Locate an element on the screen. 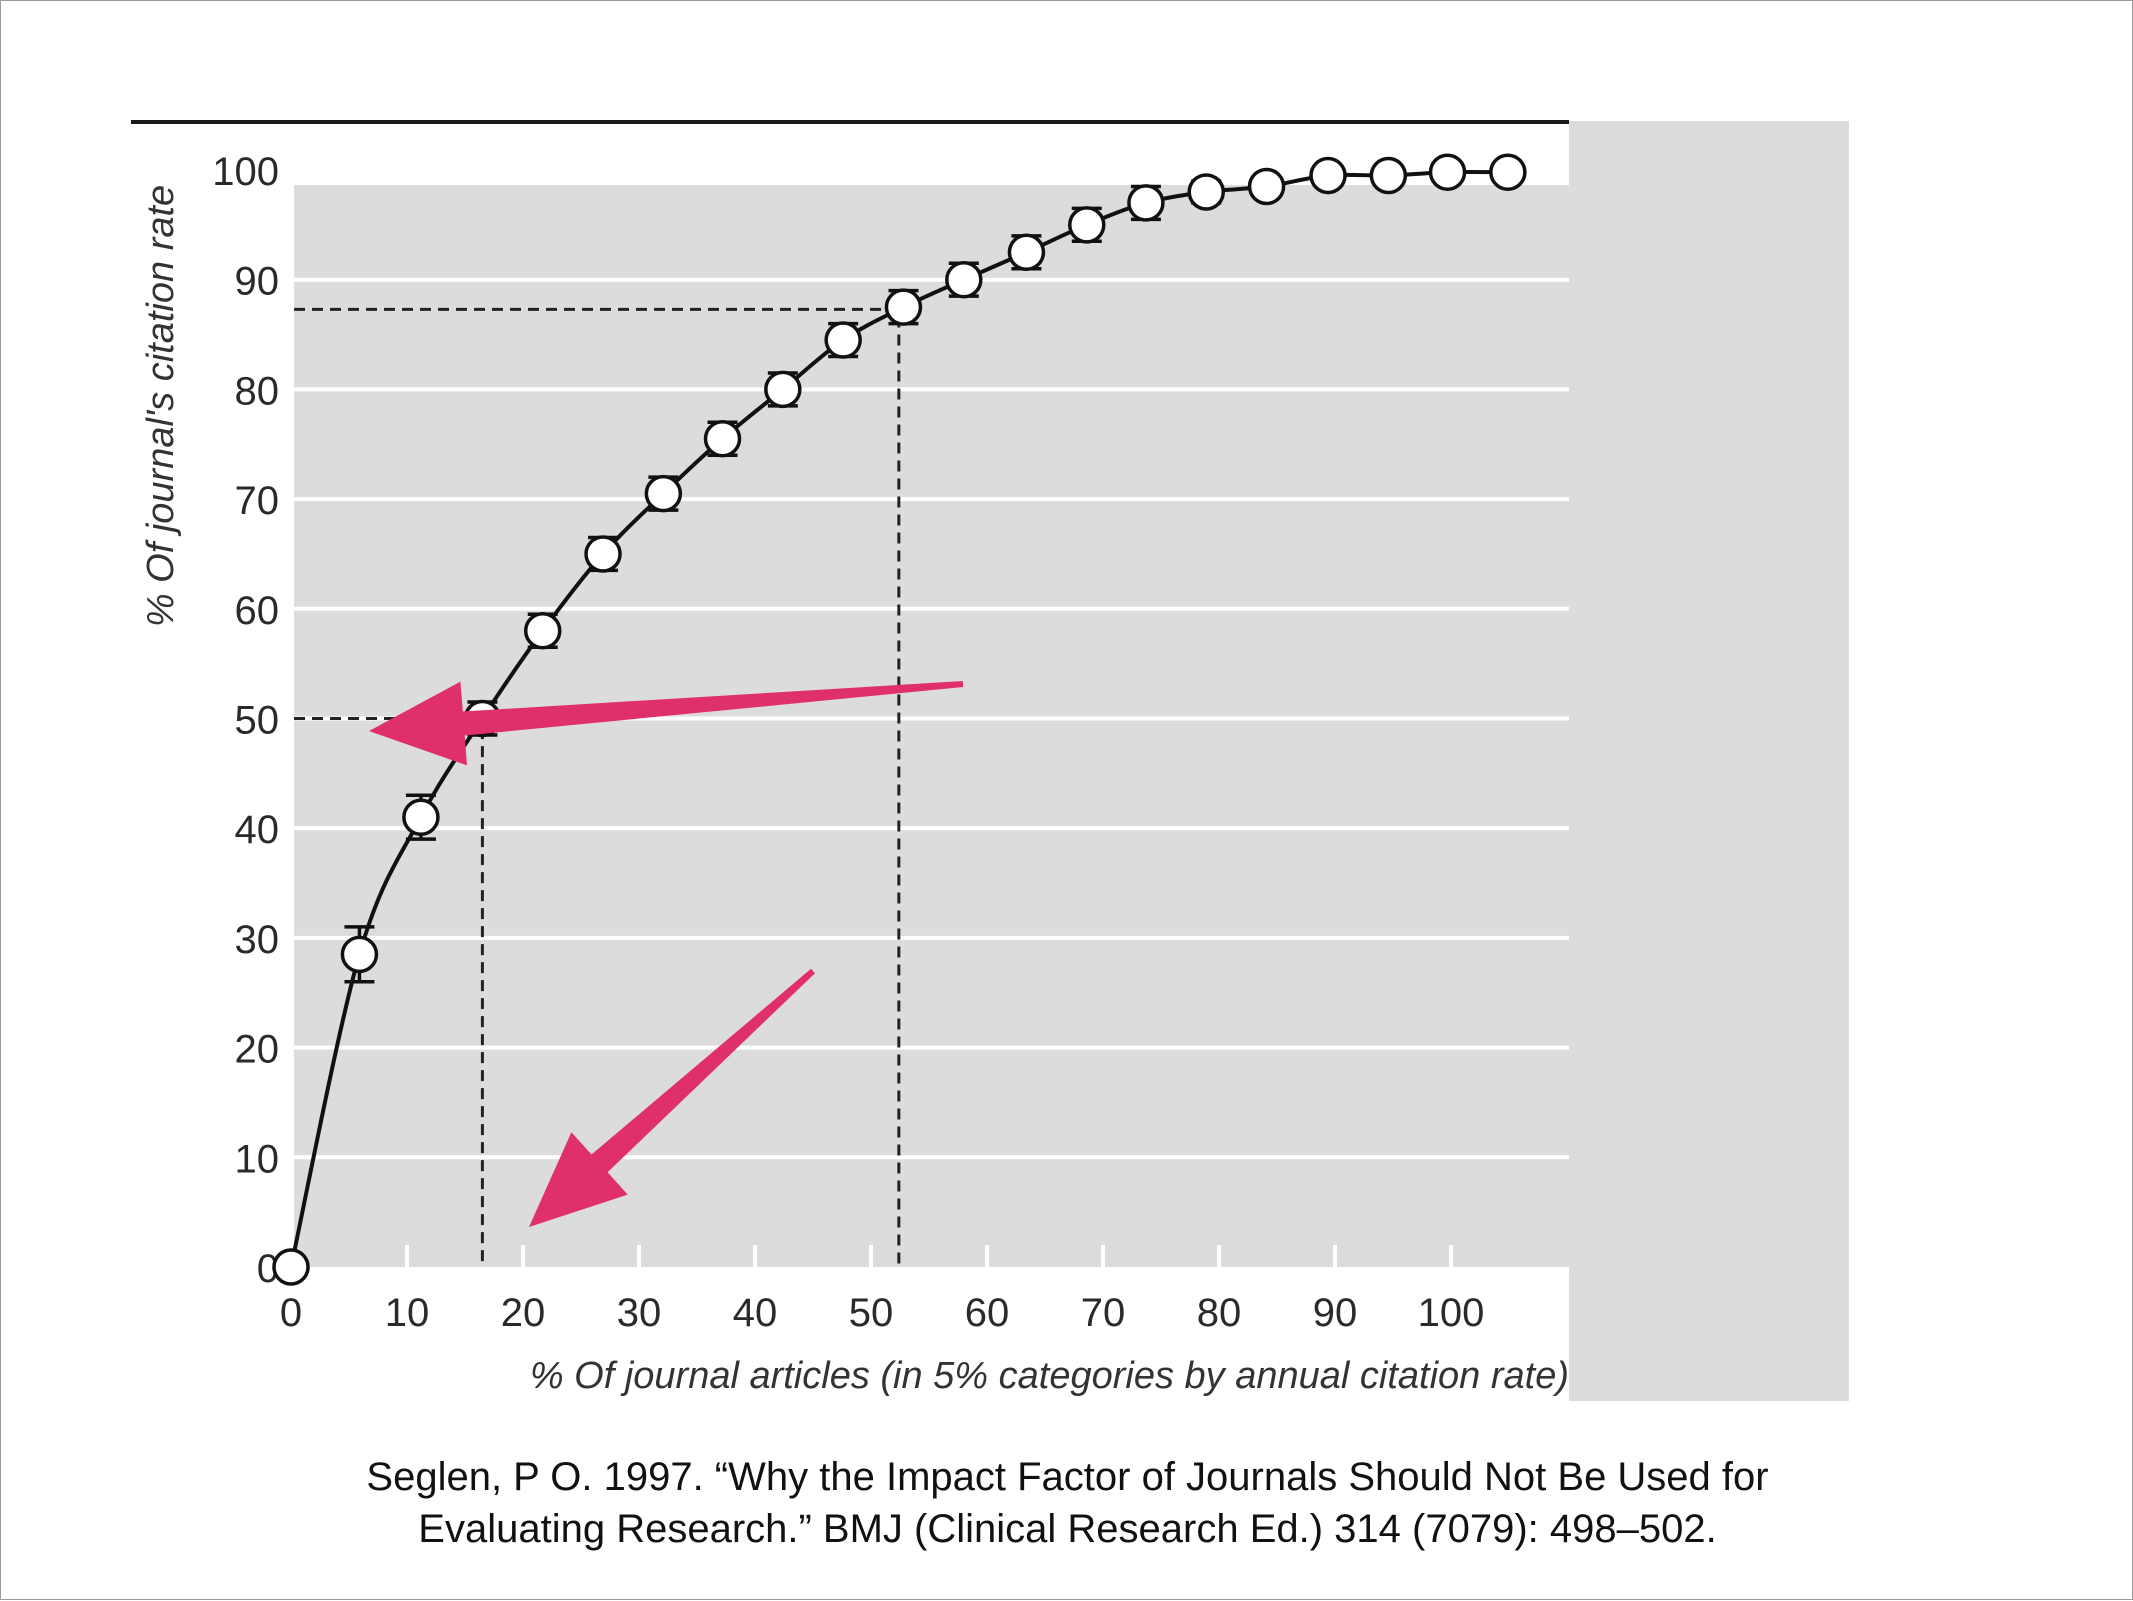 The width and height of the screenshot is (2133, 1601). side-panel is located at coordinates (1709, 761).